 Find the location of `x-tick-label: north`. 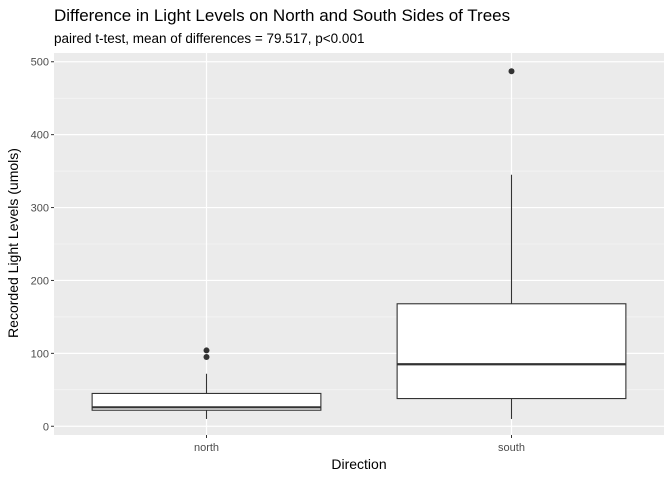

x-tick-label: north is located at coordinates (206, 448).